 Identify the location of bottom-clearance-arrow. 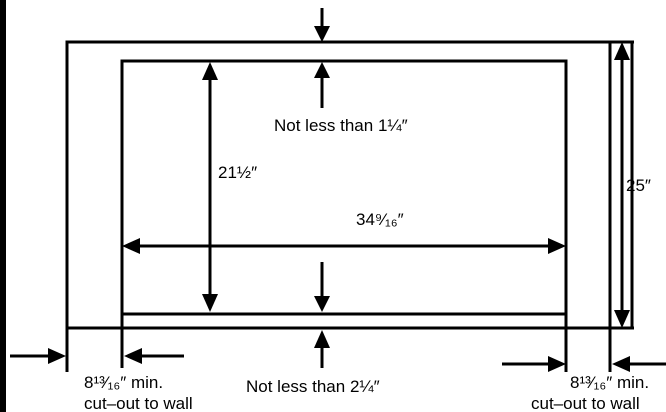
(322, 349).